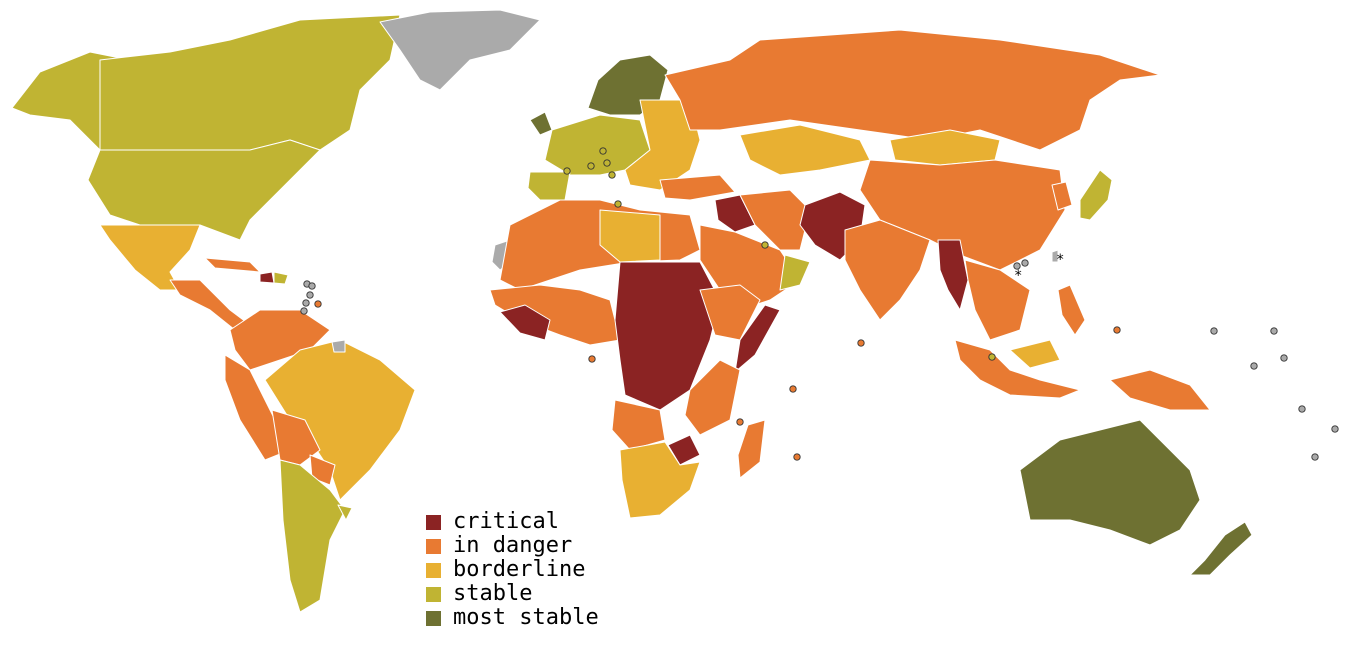  Describe the element at coordinates (433, 522) in the screenshot. I see `legend-swatch-critical` at that location.